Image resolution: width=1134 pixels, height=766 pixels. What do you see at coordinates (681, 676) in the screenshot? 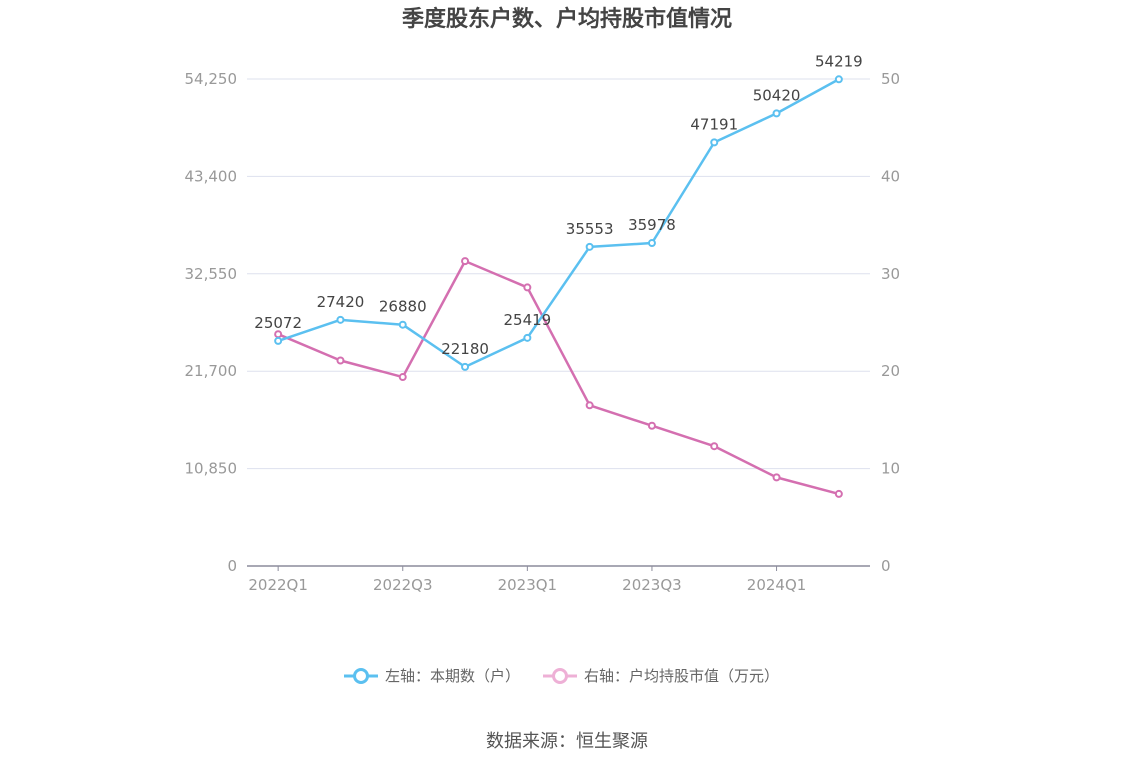
I see `legend-right-label: 右轴：户均持股市值（万元）` at bounding box center [681, 676].